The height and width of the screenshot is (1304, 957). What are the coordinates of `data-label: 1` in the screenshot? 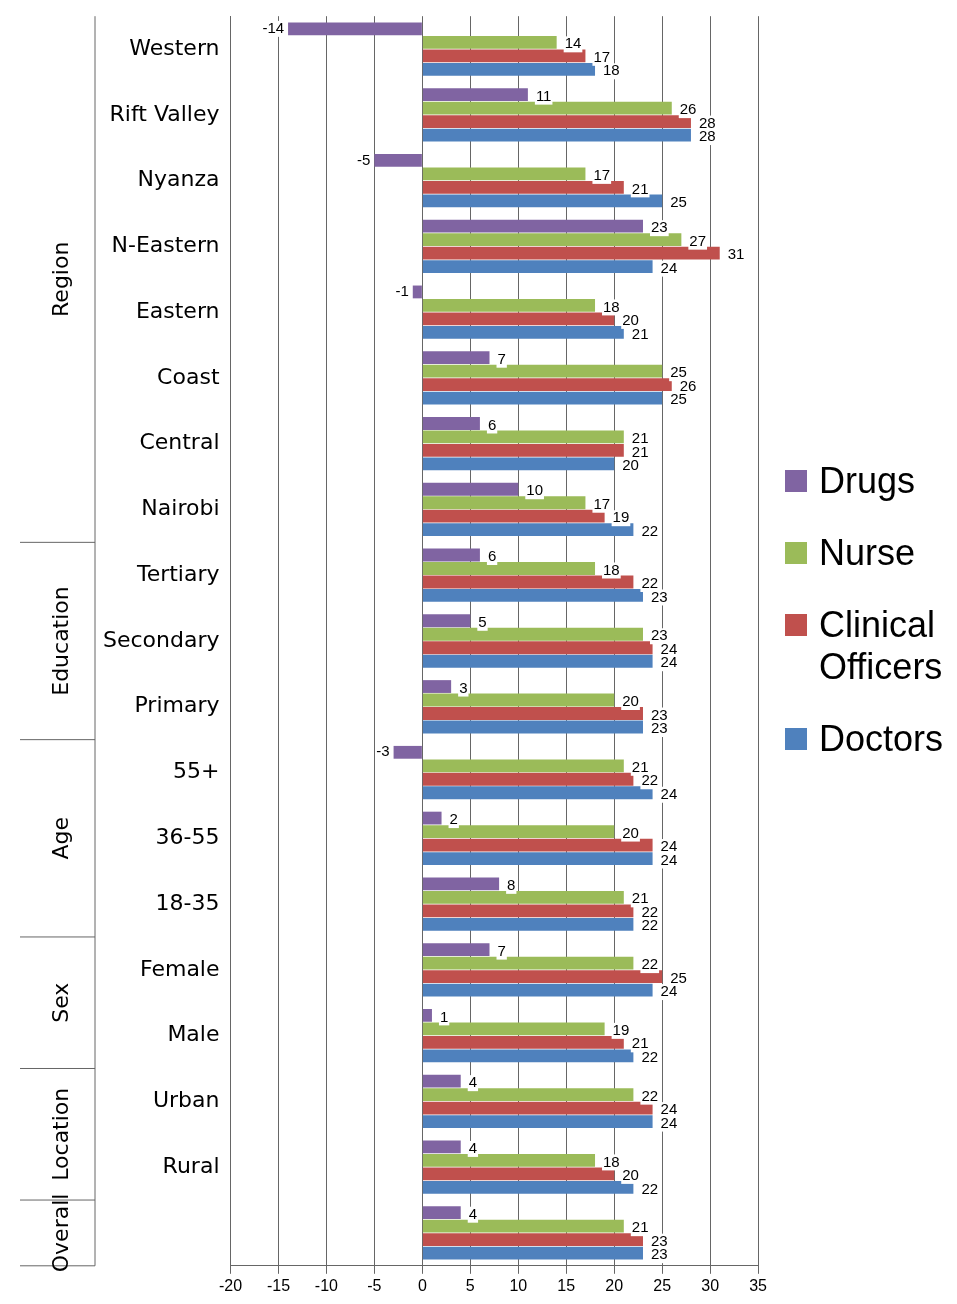 It's located at (444, 1016).